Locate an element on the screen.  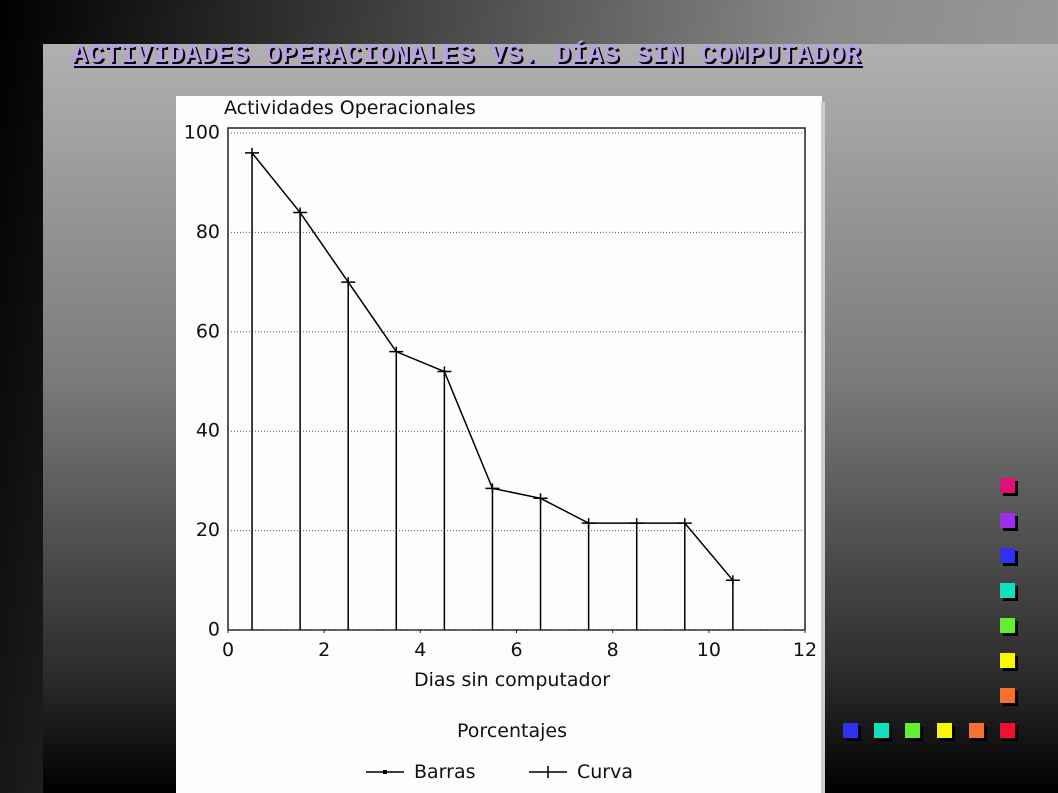
y-tick-label: 20 is located at coordinates (208, 530).